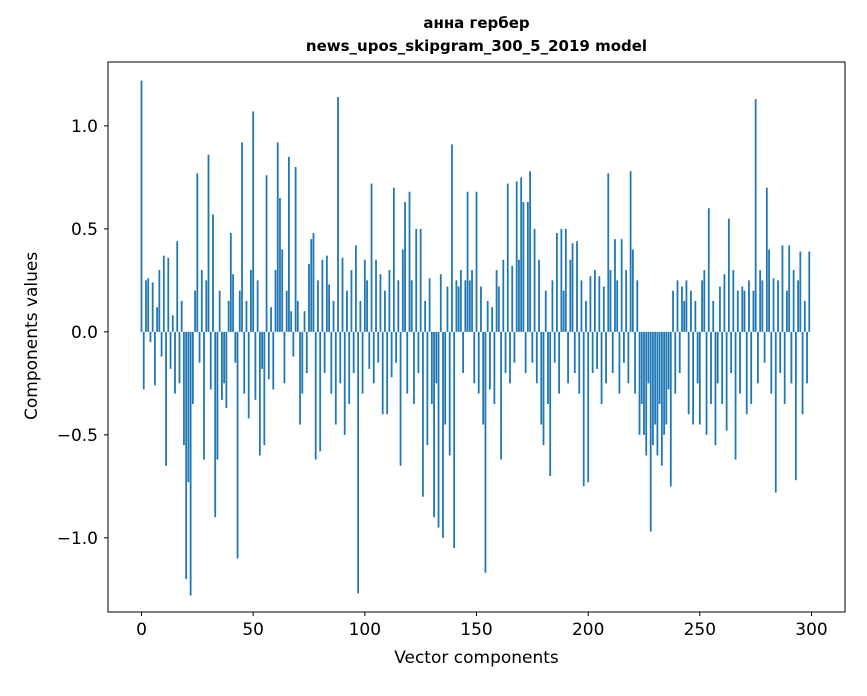 This screenshot has width=867, height=696. I want to click on x-tick-label: 150, so click(476, 630).